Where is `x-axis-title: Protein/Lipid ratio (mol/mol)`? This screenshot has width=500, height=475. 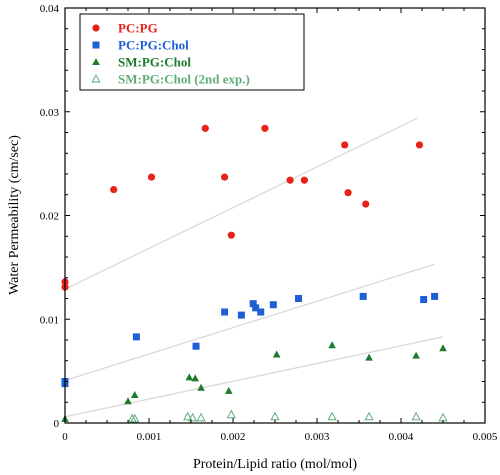
x-axis-title: Protein/Lipid ratio (mol/mol) is located at coordinates (275, 464).